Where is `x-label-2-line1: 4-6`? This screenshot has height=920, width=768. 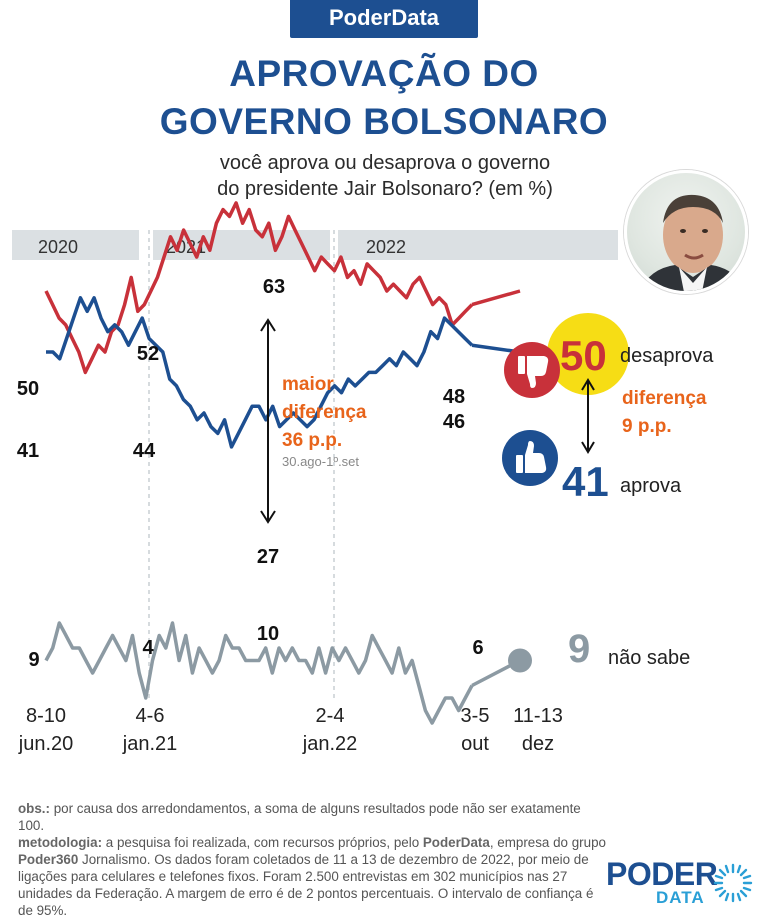
x-label-2-line1: 4-6 is located at coordinates (150, 716).